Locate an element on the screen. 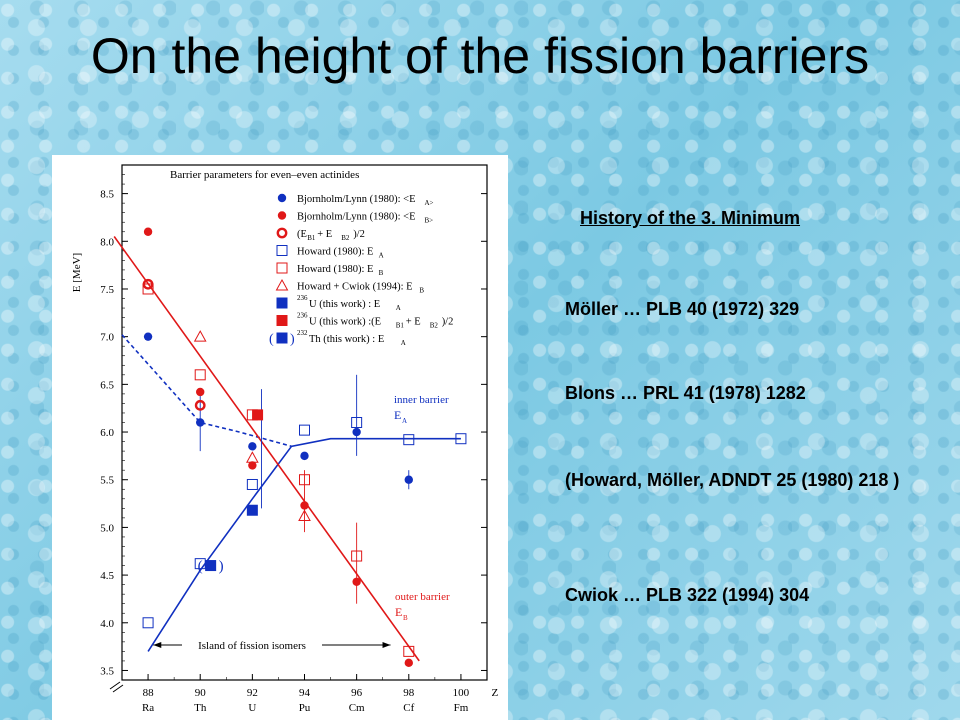  x-element-label: Cm is located at coordinates (357, 708).